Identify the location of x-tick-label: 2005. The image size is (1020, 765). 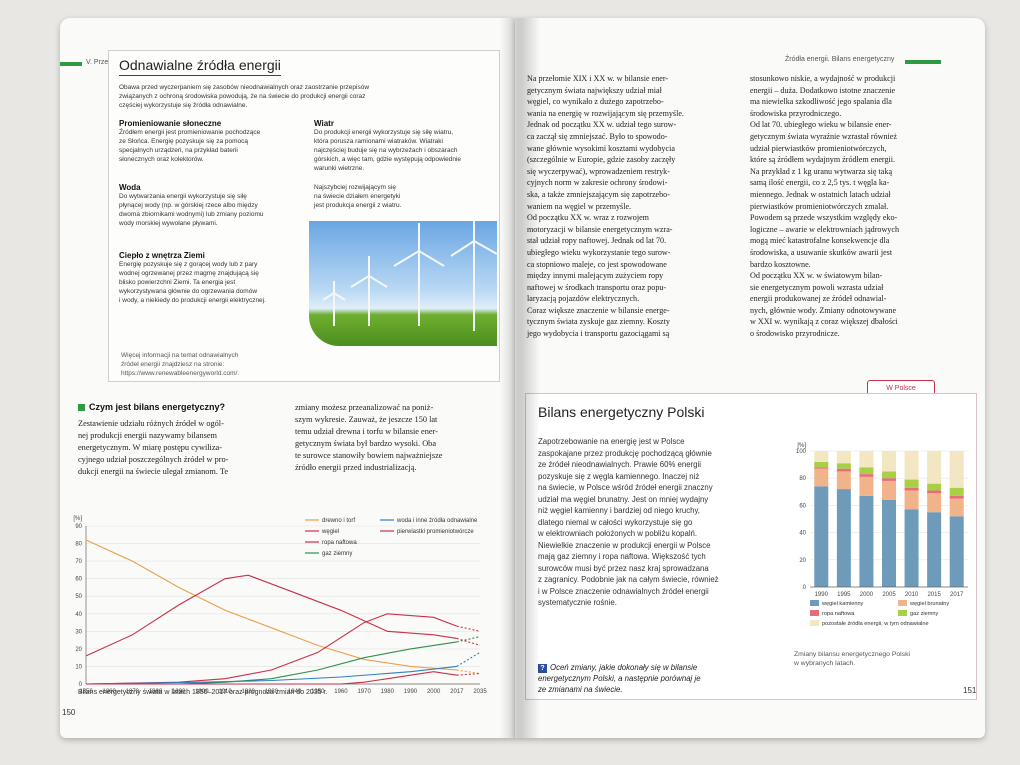
(889, 595).